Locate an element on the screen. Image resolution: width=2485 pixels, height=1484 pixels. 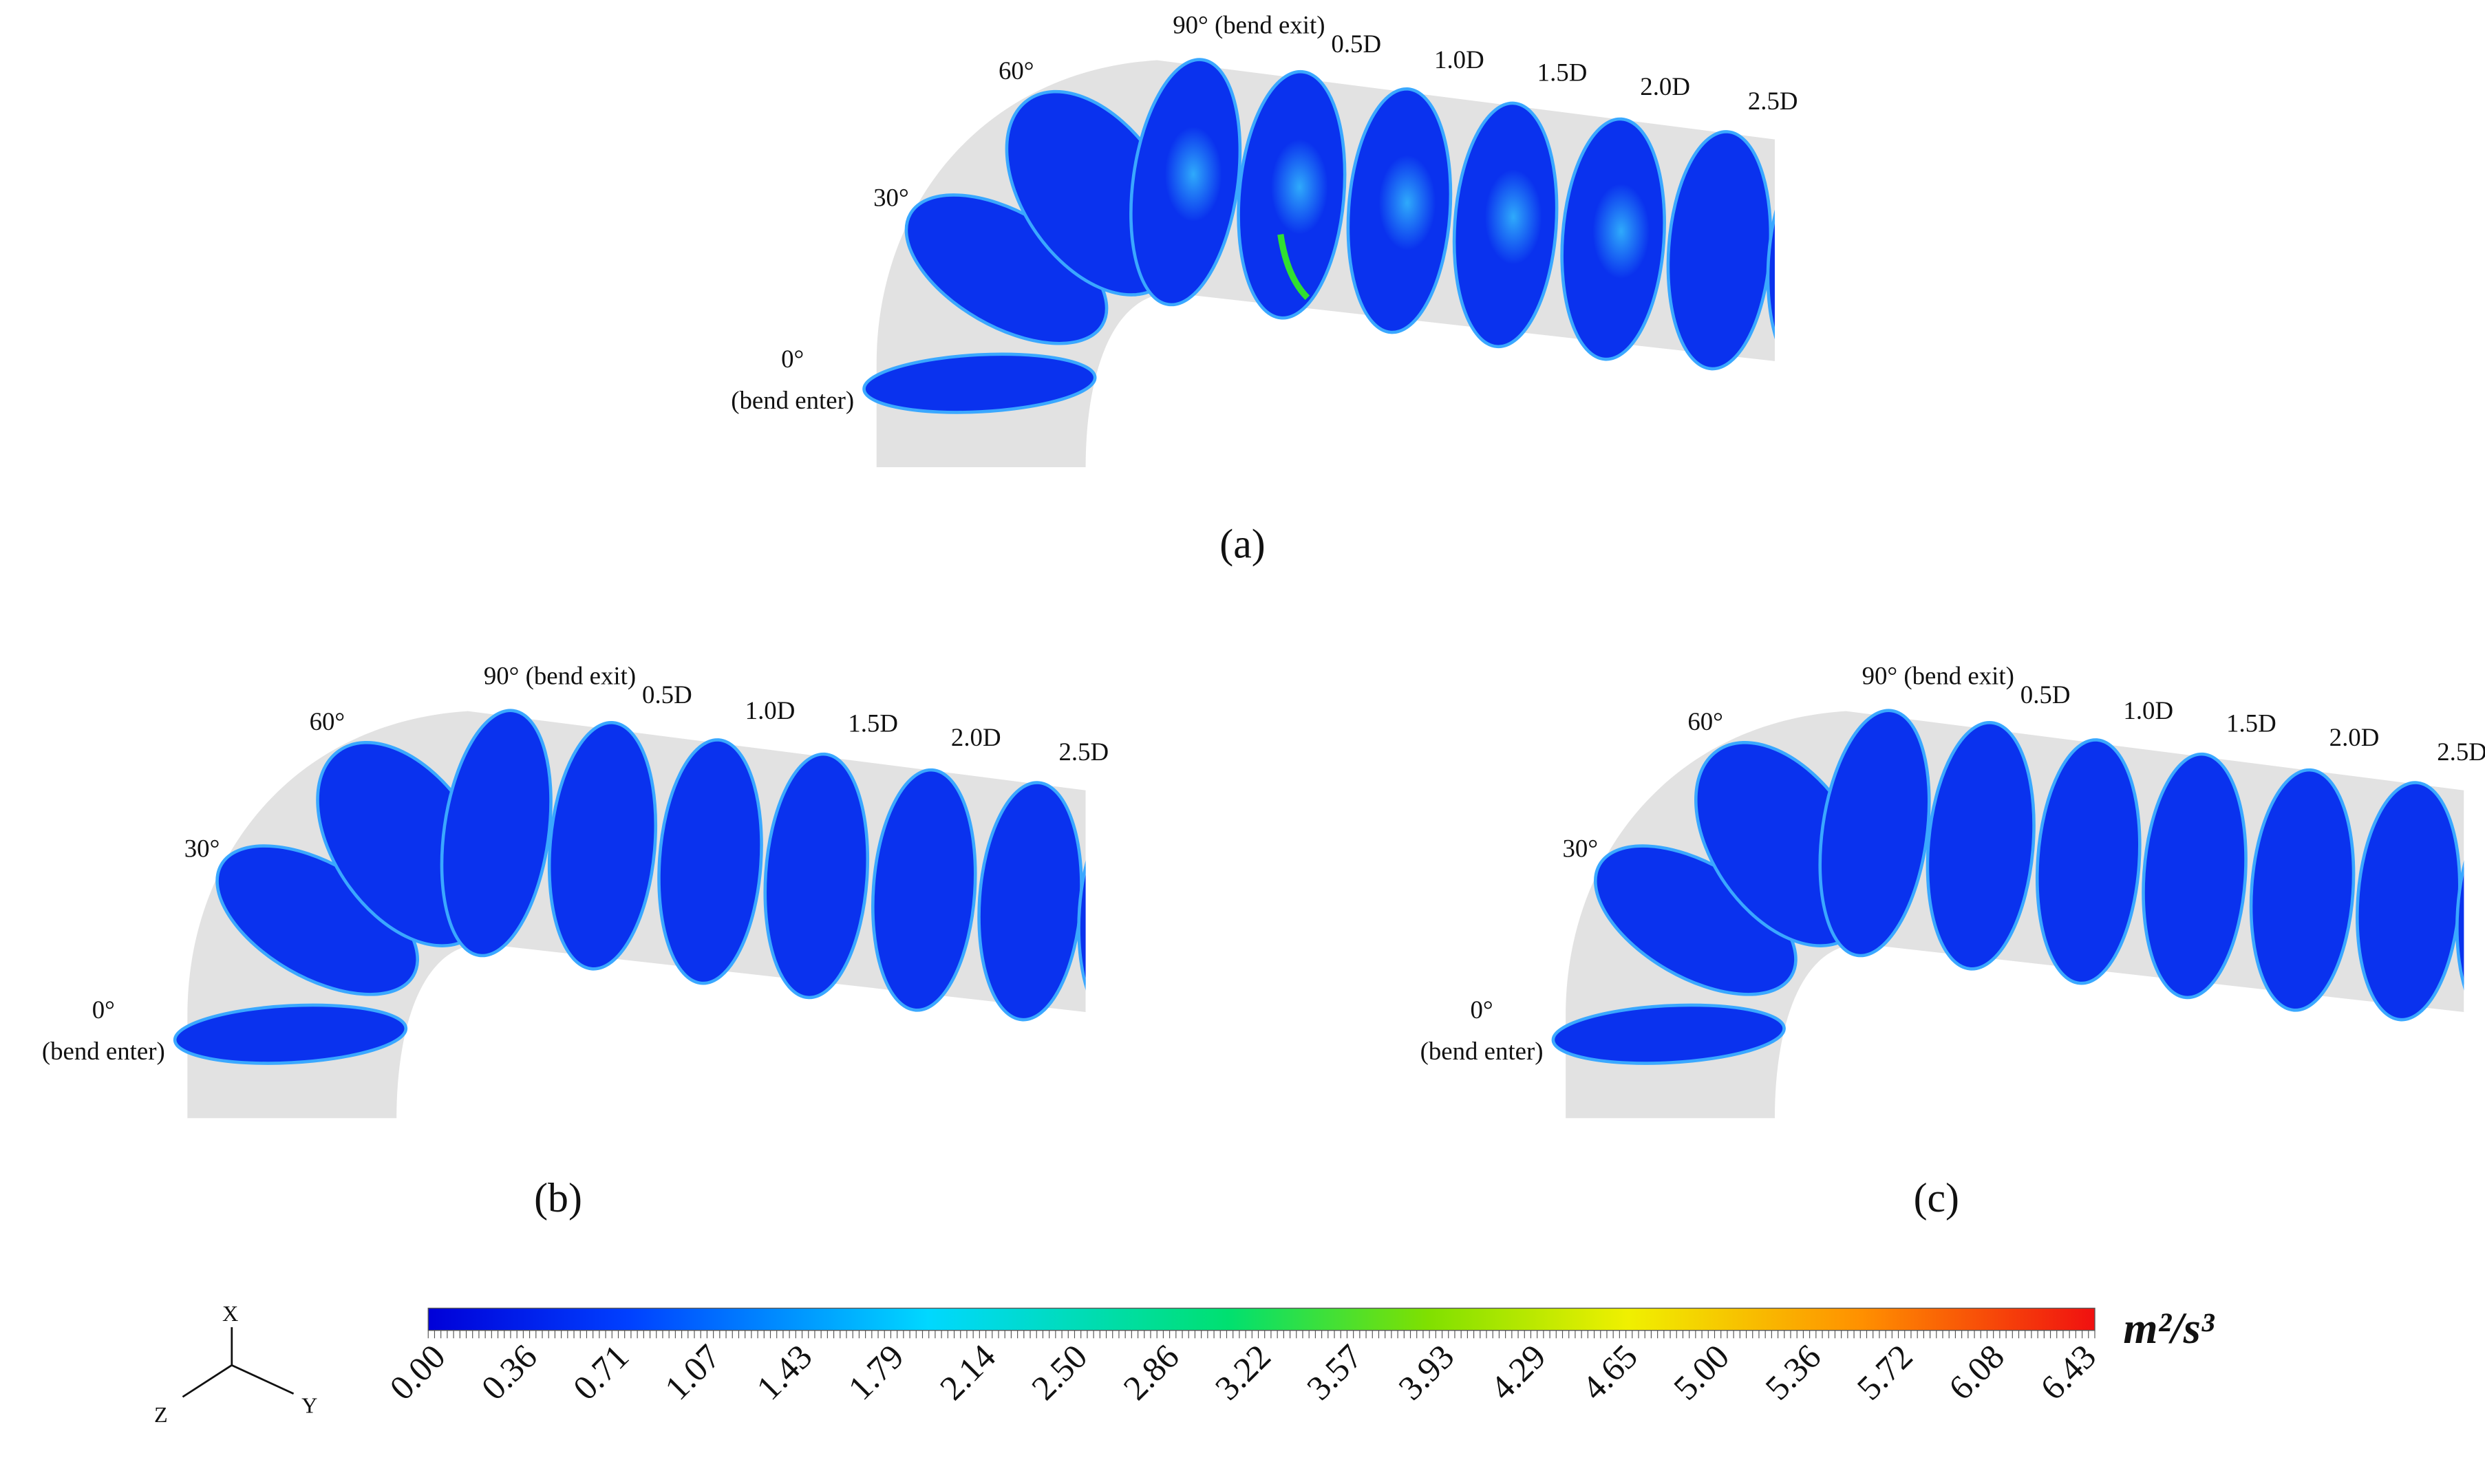
colorbar-tick-label: 3.57 is located at coordinates (1334, 1372).